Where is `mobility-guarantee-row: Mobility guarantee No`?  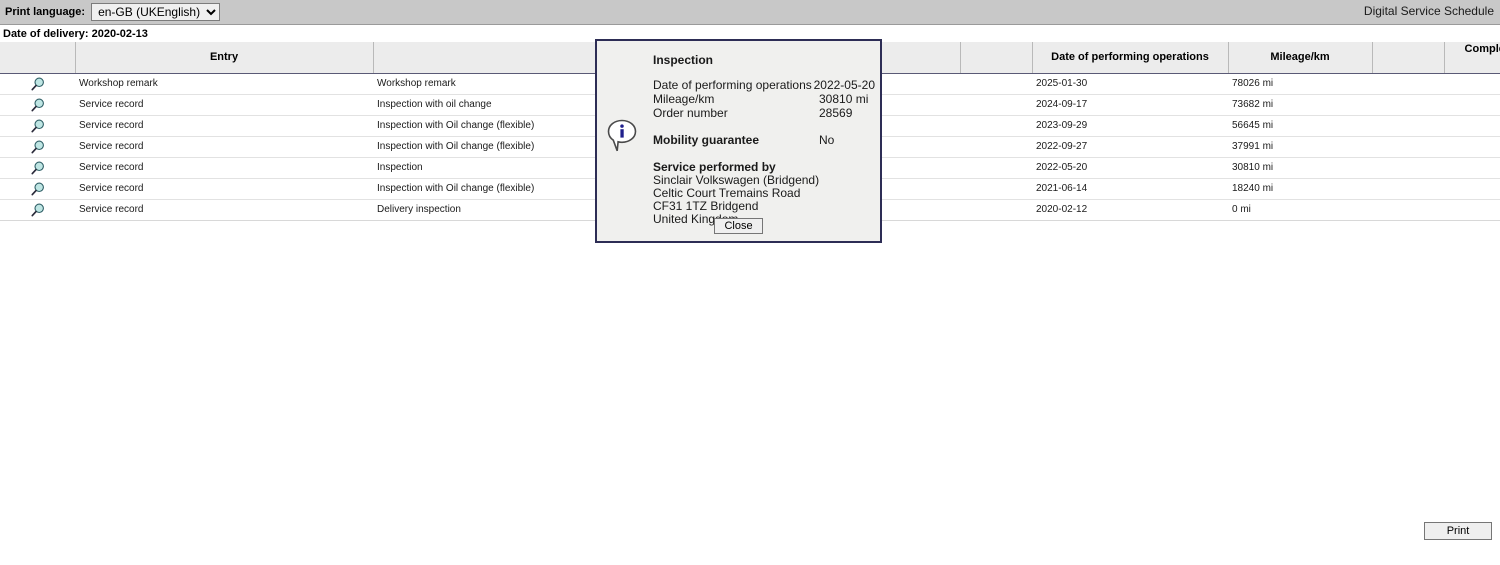
mobility-guarantee-row: Mobility guarantee No is located at coordinates (764, 140).